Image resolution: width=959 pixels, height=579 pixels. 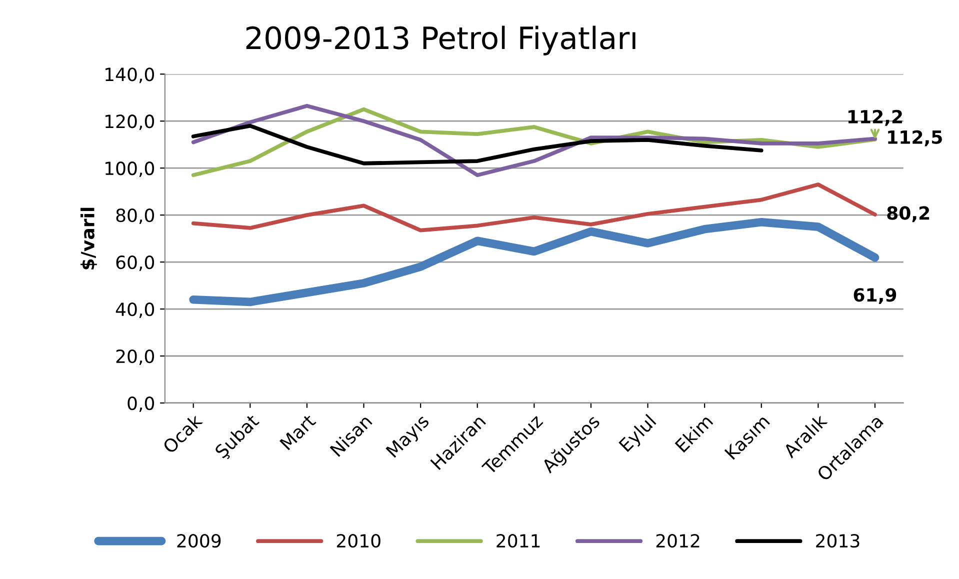 What do you see at coordinates (518, 541) in the screenshot?
I see `legend-label: 2011` at bounding box center [518, 541].